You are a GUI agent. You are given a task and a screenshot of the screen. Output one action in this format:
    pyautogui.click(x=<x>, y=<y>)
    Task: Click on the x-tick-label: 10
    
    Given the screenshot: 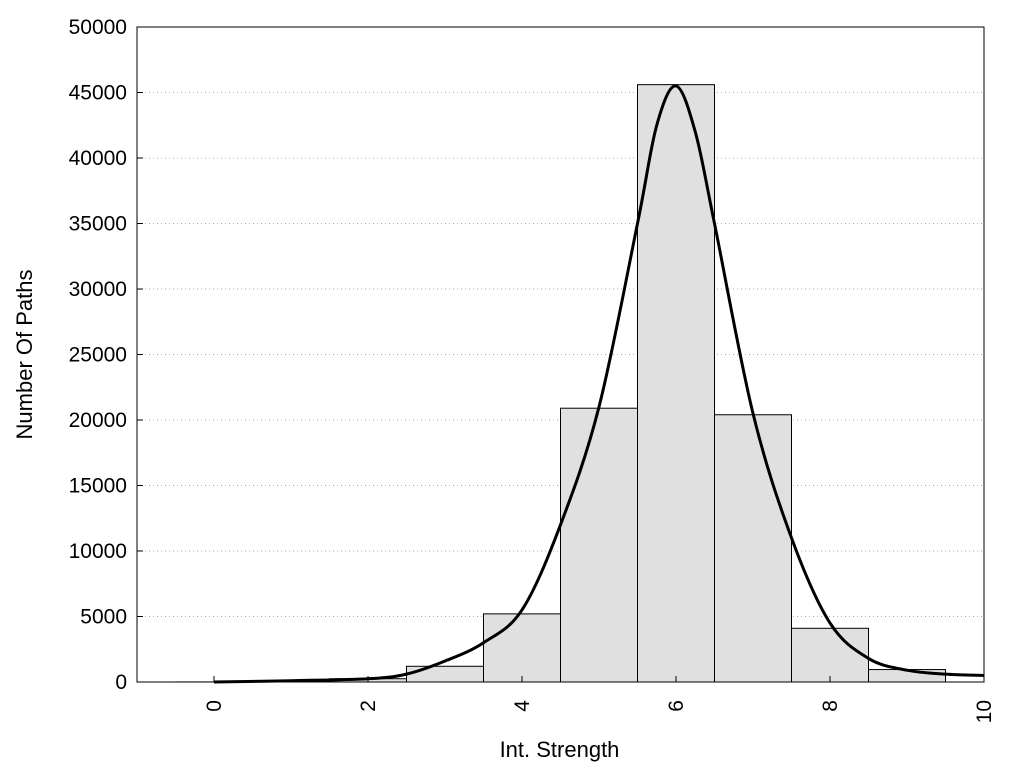 What is the action you would take?
    pyautogui.click(x=984, y=711)
    